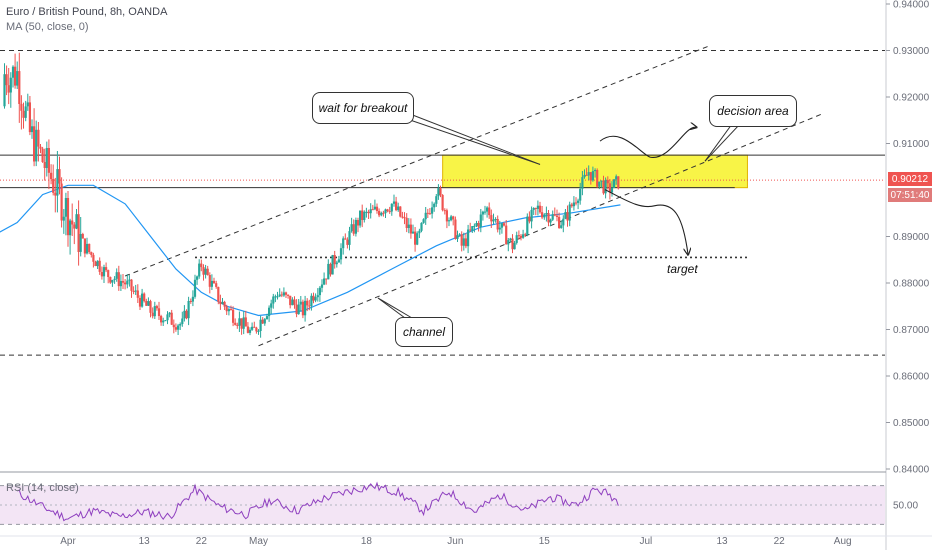  What do you see at coordinates (911, 98) in the screenshot?
I see `price-tick-label-2: 0.92000` at bounding box center [911, 98].